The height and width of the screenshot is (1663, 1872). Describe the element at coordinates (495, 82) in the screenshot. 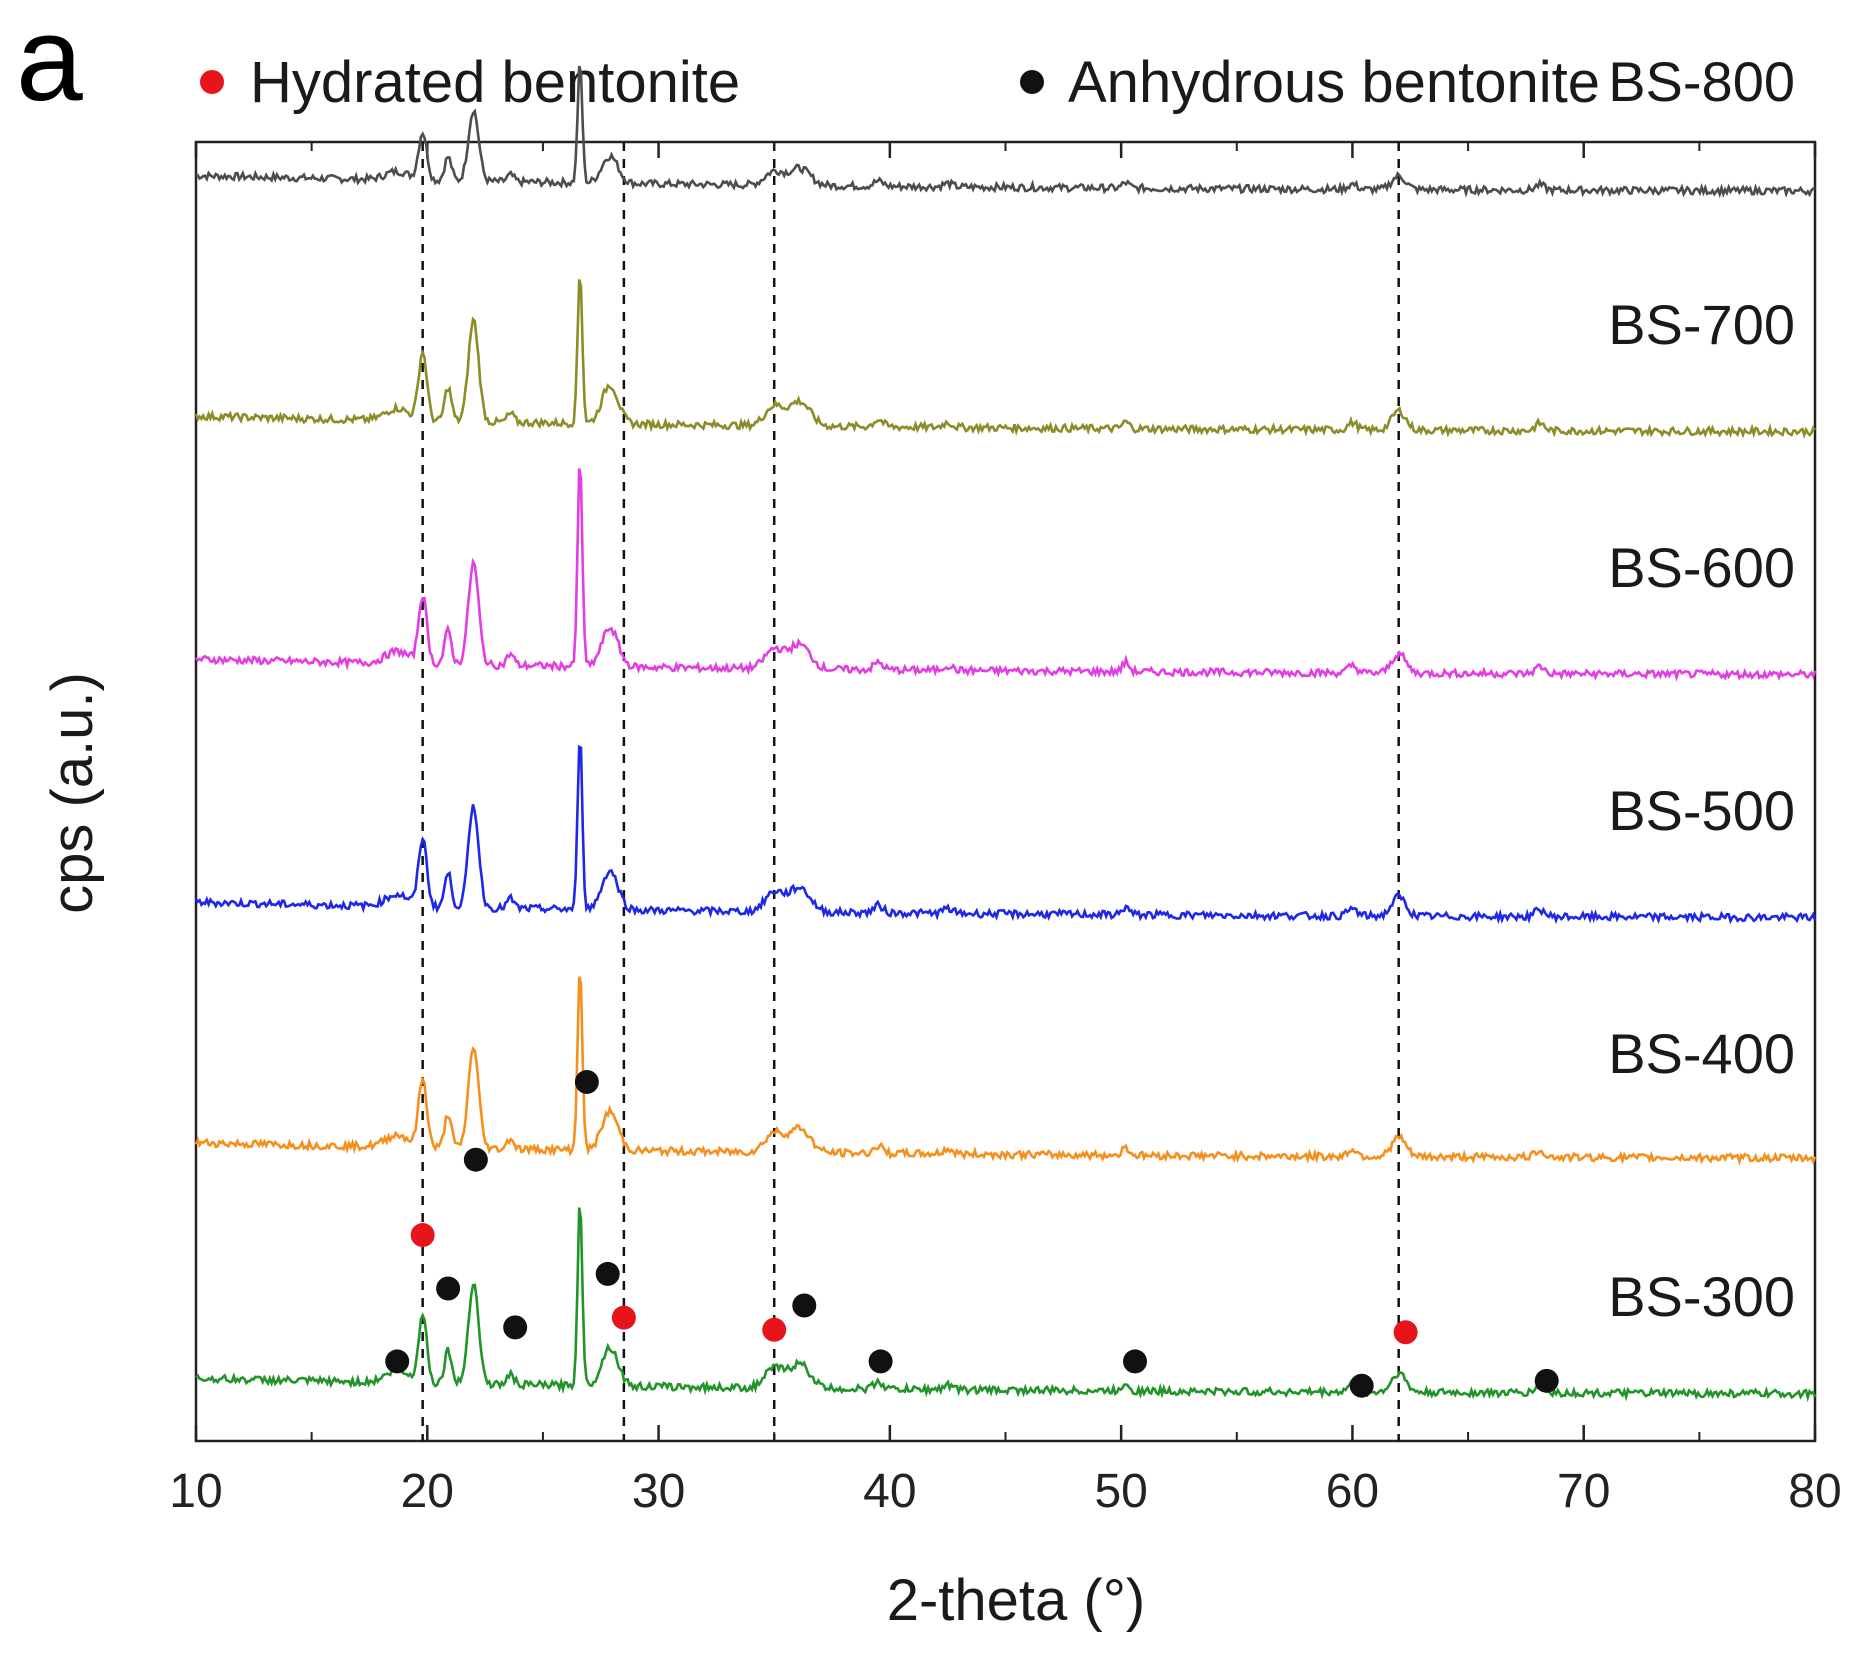

I see `legend-hydrated-label: Hydrated bentonite` at that location.